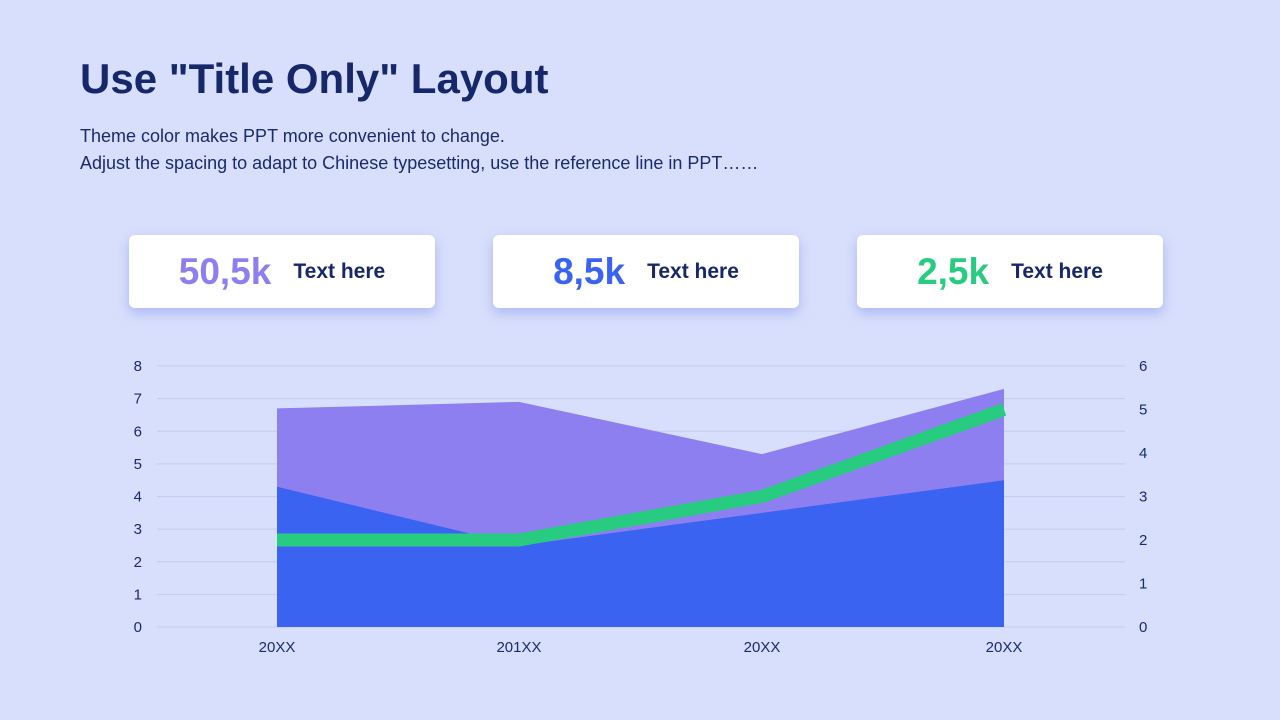 The width and height of the screenshot is (1280, 720). I want to click on stat-label-2: Text here, so click(693, 271).